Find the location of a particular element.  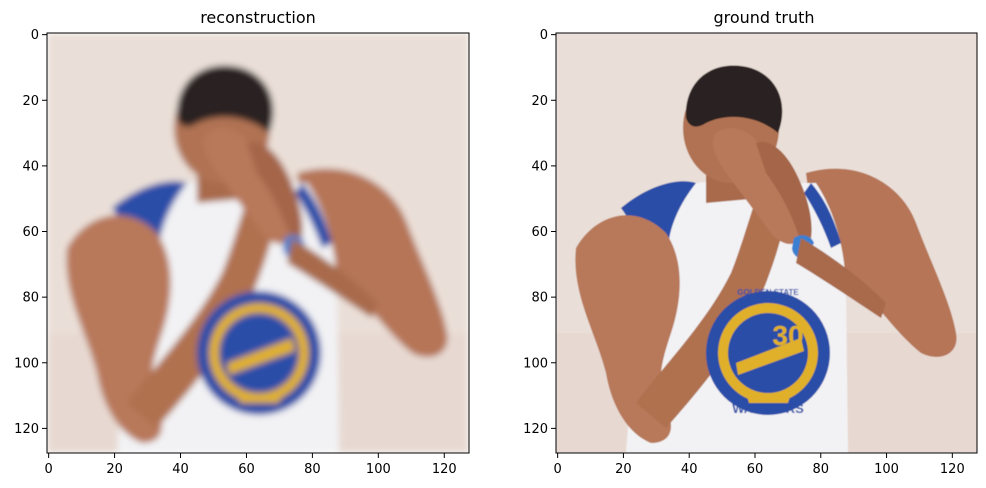

reconstruction-x-tick-label: 100 is located at coordinates (378, 469).